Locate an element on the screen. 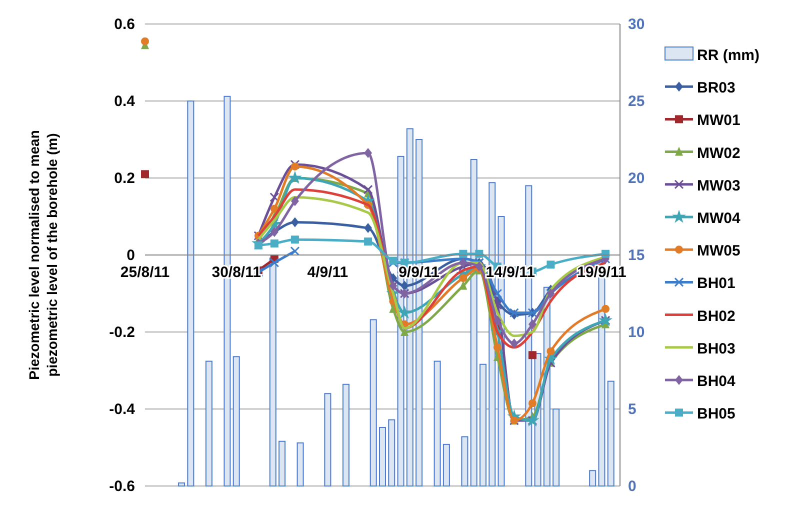 The height and width of the screenshot is (506, 788). legend-label: BH01 is located at coordinates (716, 283).